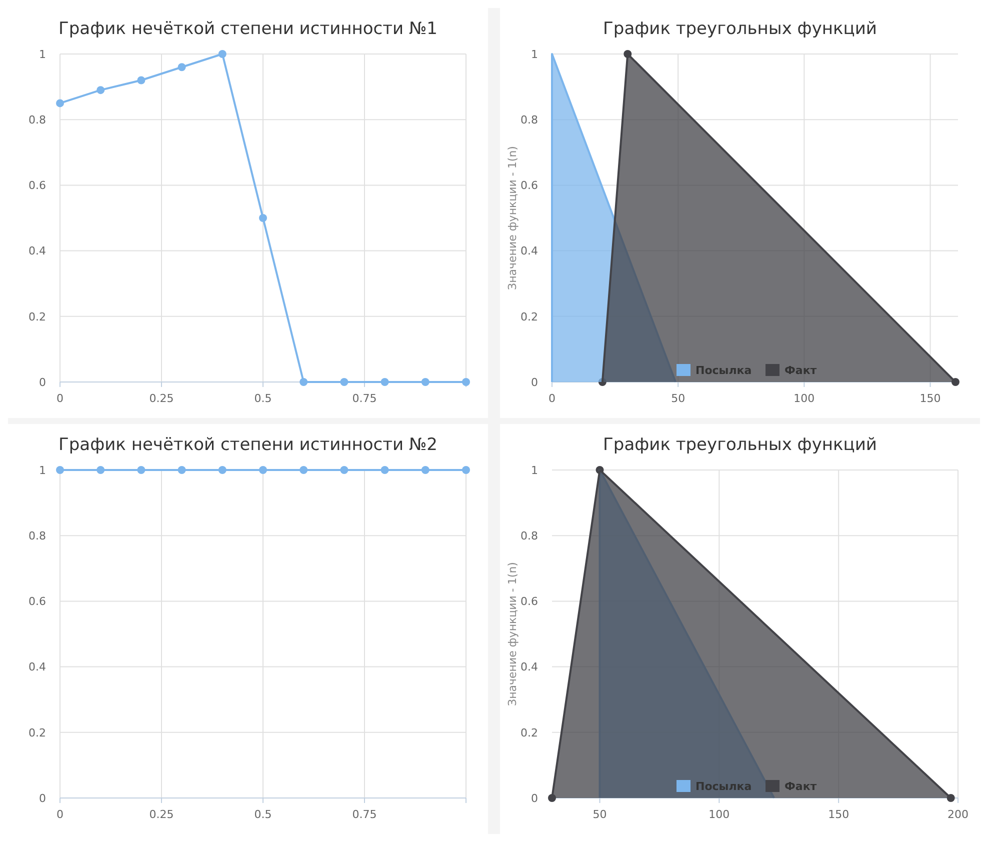  What do you see at coordinates (248, 445) in the screenshot?
I see `chart-title: График нечёткой степени истинности №2` at bounding box center [248, 445].